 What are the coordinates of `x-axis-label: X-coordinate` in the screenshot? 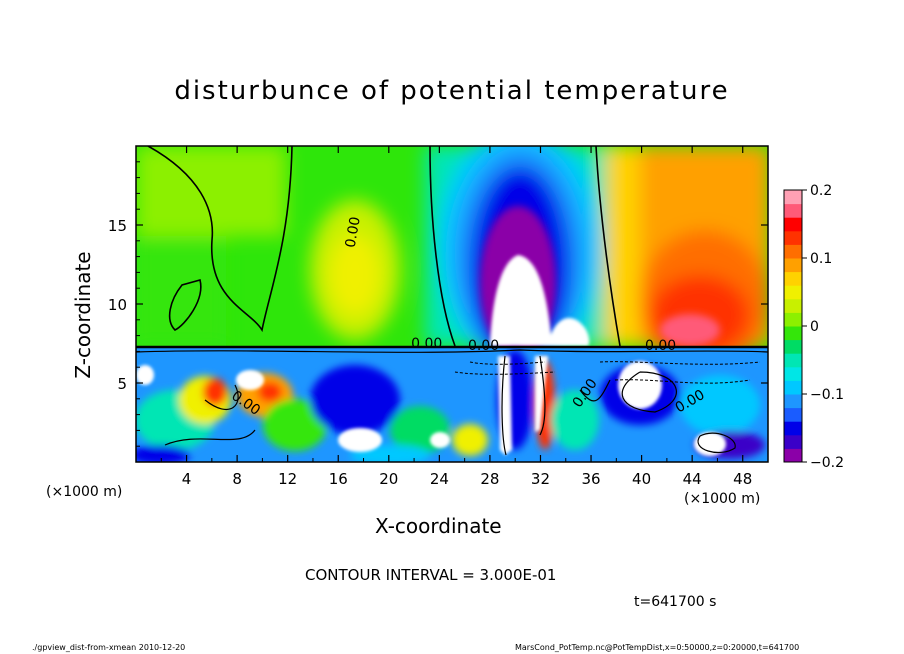 It's located at (438, 526).